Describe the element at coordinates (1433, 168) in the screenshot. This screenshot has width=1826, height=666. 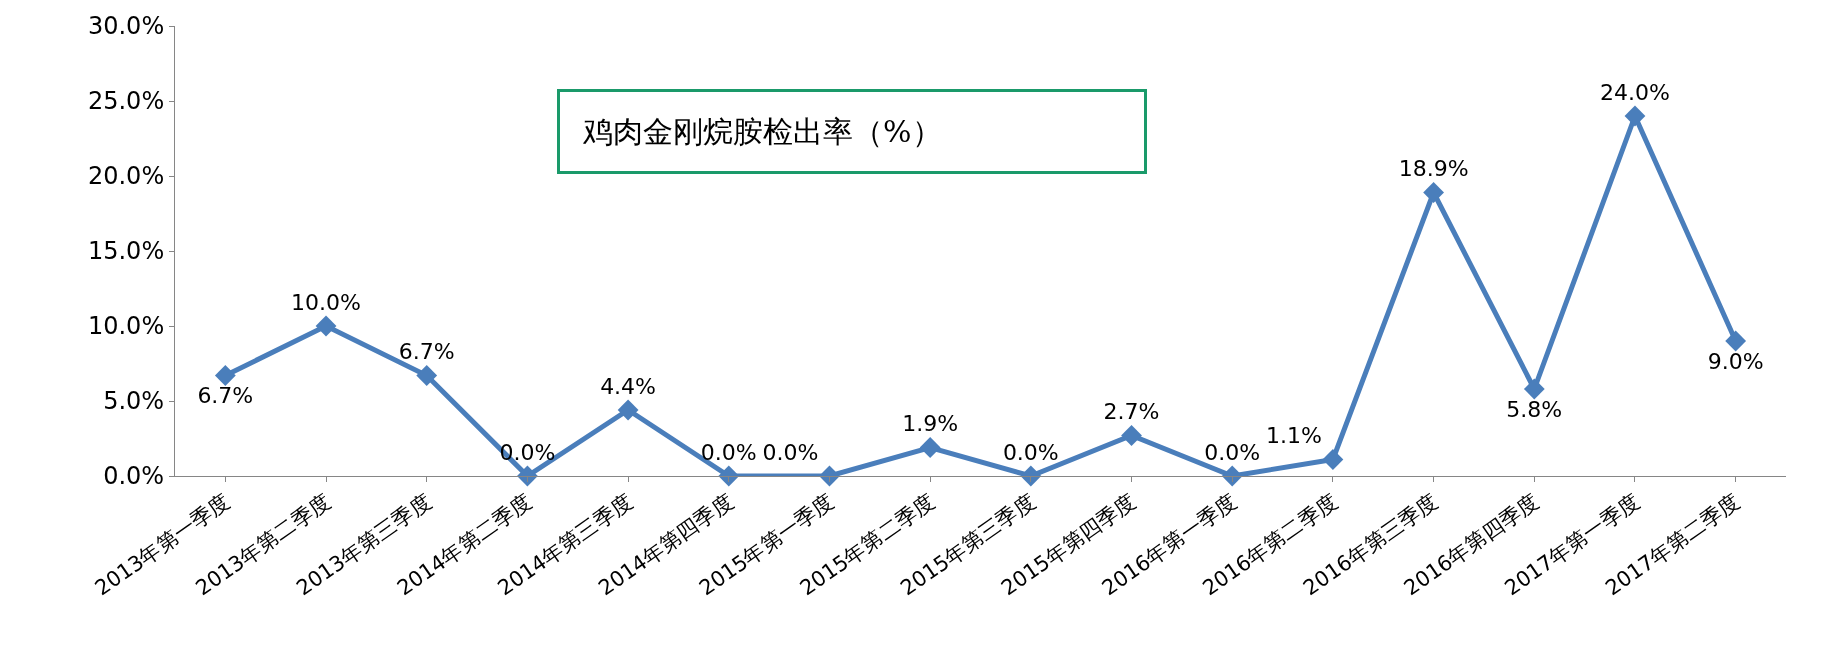
I see `data-label: 18.9%` at that location.